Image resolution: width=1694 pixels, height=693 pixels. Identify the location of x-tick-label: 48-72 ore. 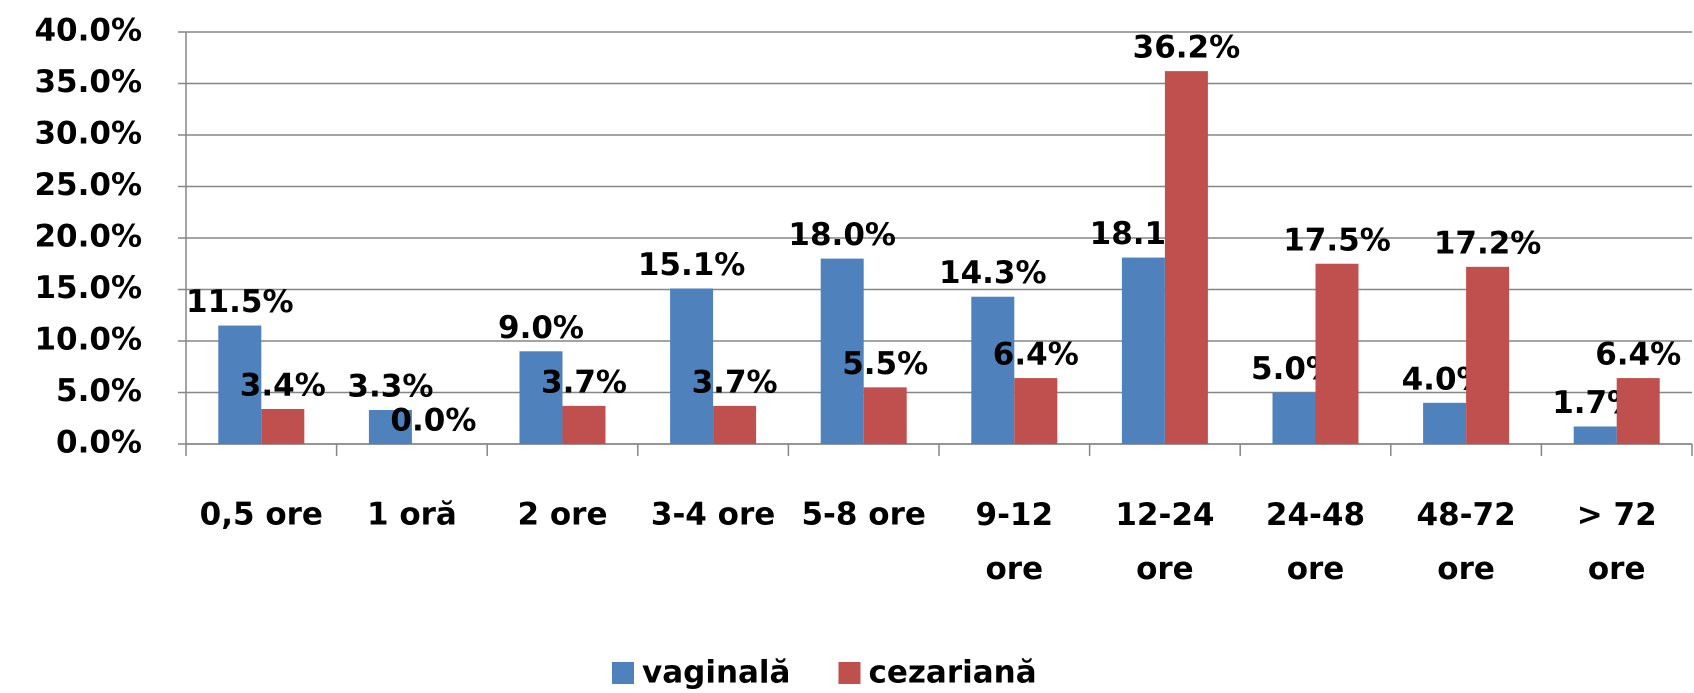
(1466, 542).